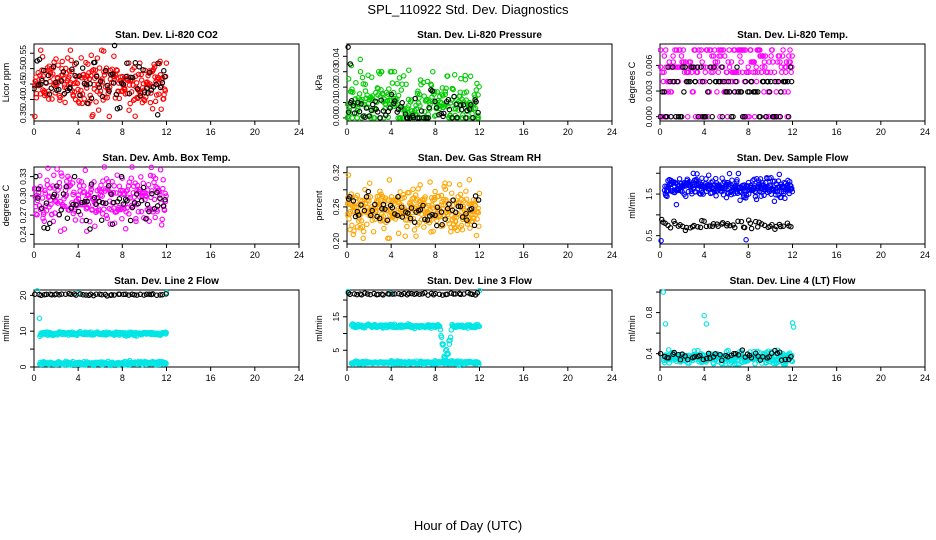 Image resolution: width=936 pixels, height=540 pixels. Describe the element at coordinates (336, 350) in the screenshot. I see `line3flow-y-tick-label: 5` at that location.